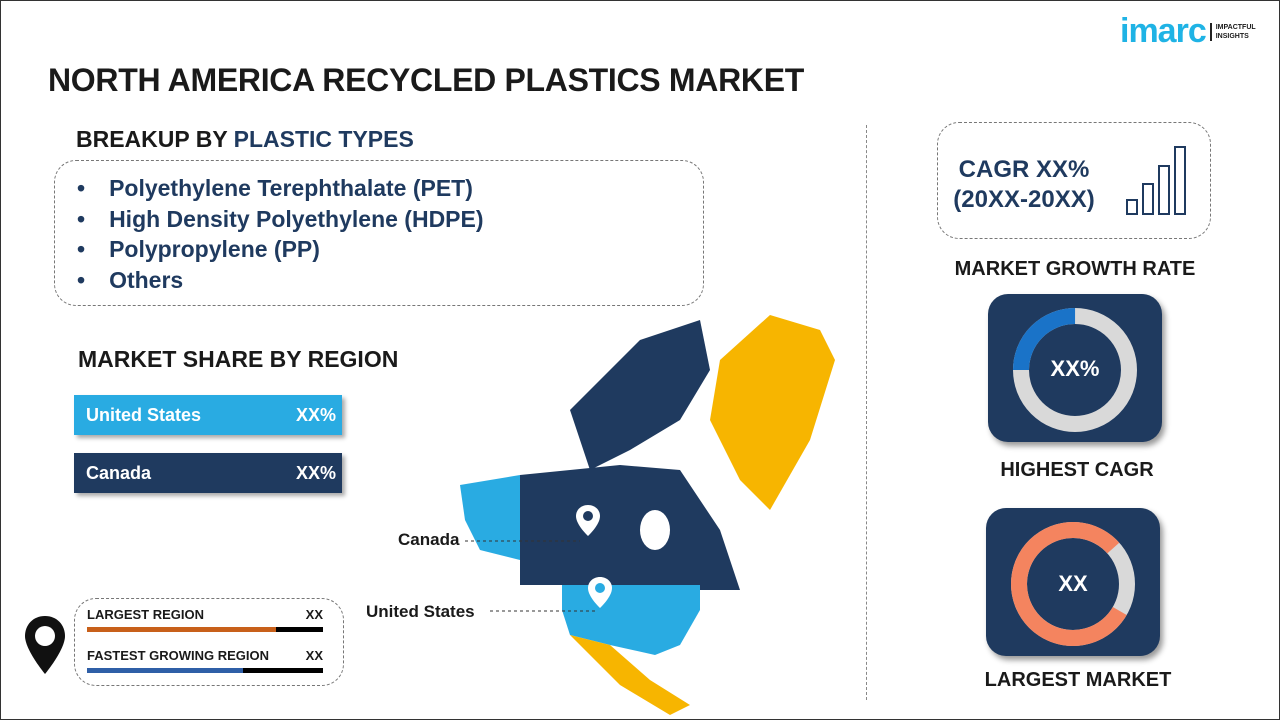 The image size is (1280, 720). Describe the element at coordinates (1156, 180) in the screenshot. I see `bar-chart-icon` at that location.